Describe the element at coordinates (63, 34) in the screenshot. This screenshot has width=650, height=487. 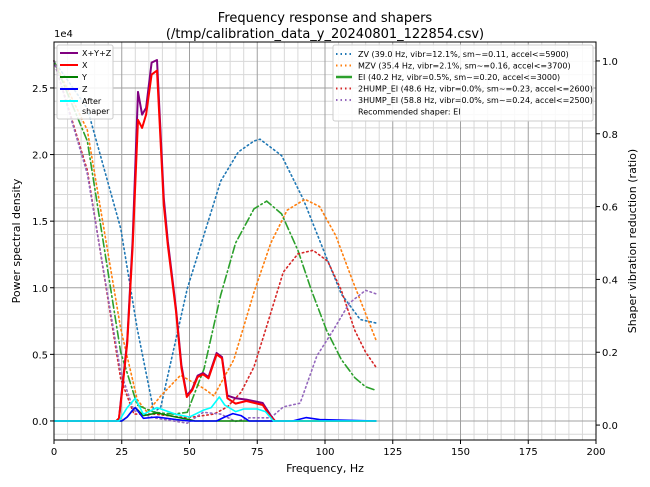
I see `y-scale-label: 1e4` at that location.